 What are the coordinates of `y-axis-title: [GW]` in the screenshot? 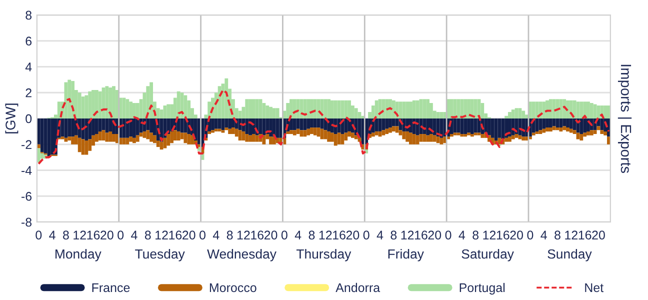 It's located at (11, 119).